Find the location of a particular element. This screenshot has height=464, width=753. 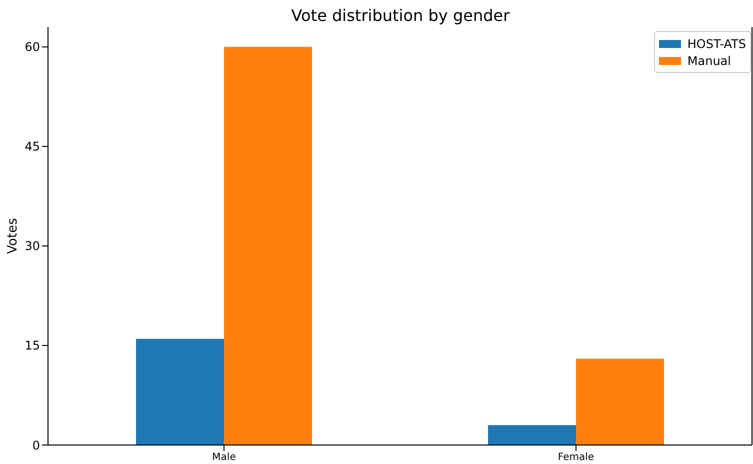

legend-label: Manual is located at coordinates (709, 61).